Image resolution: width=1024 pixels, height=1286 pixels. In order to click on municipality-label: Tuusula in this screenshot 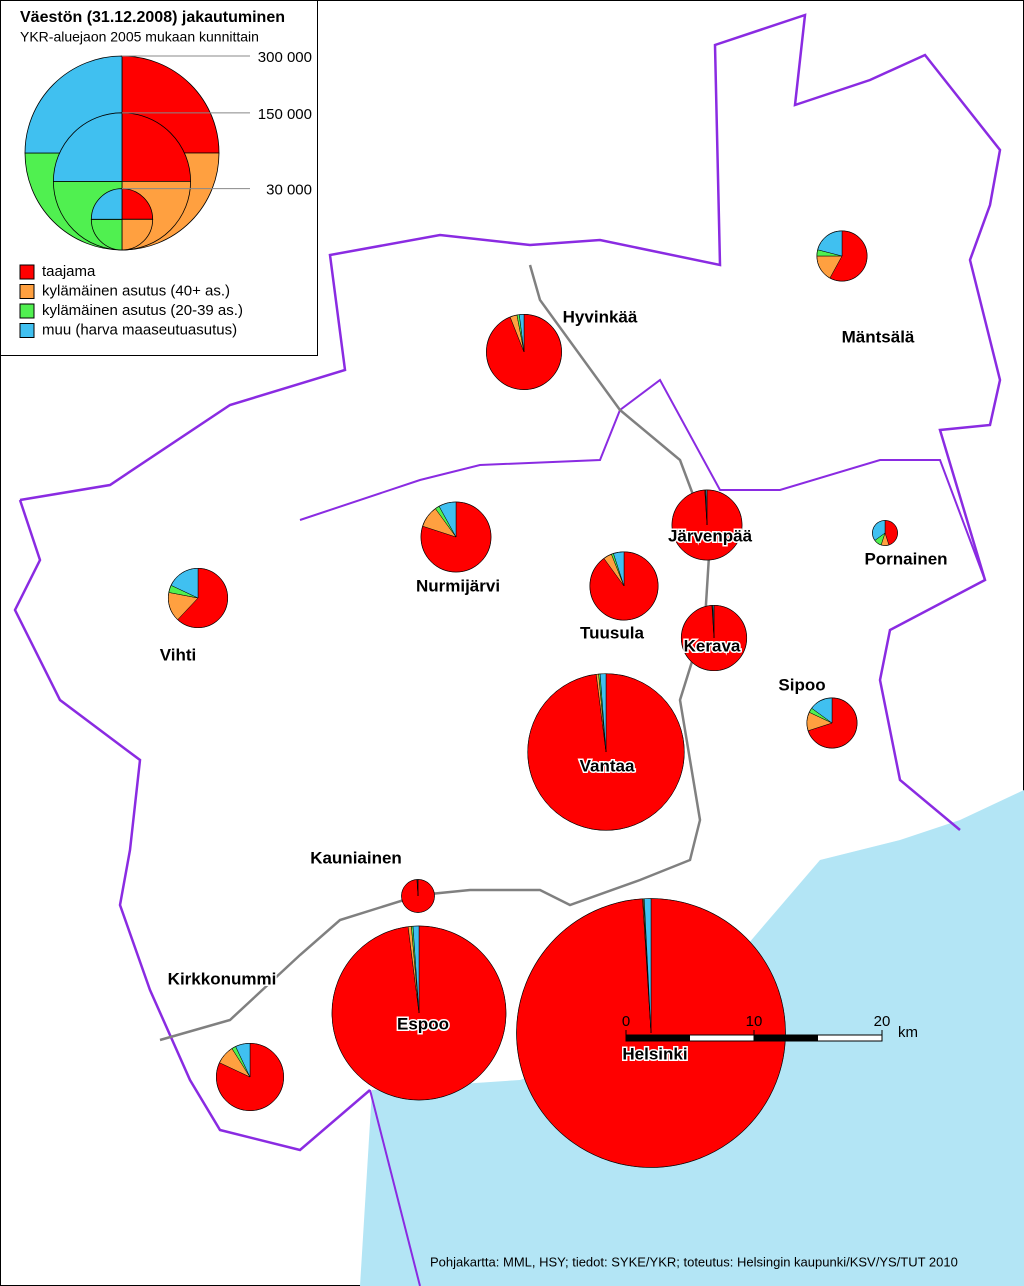, I will do `click(612, 632)`.